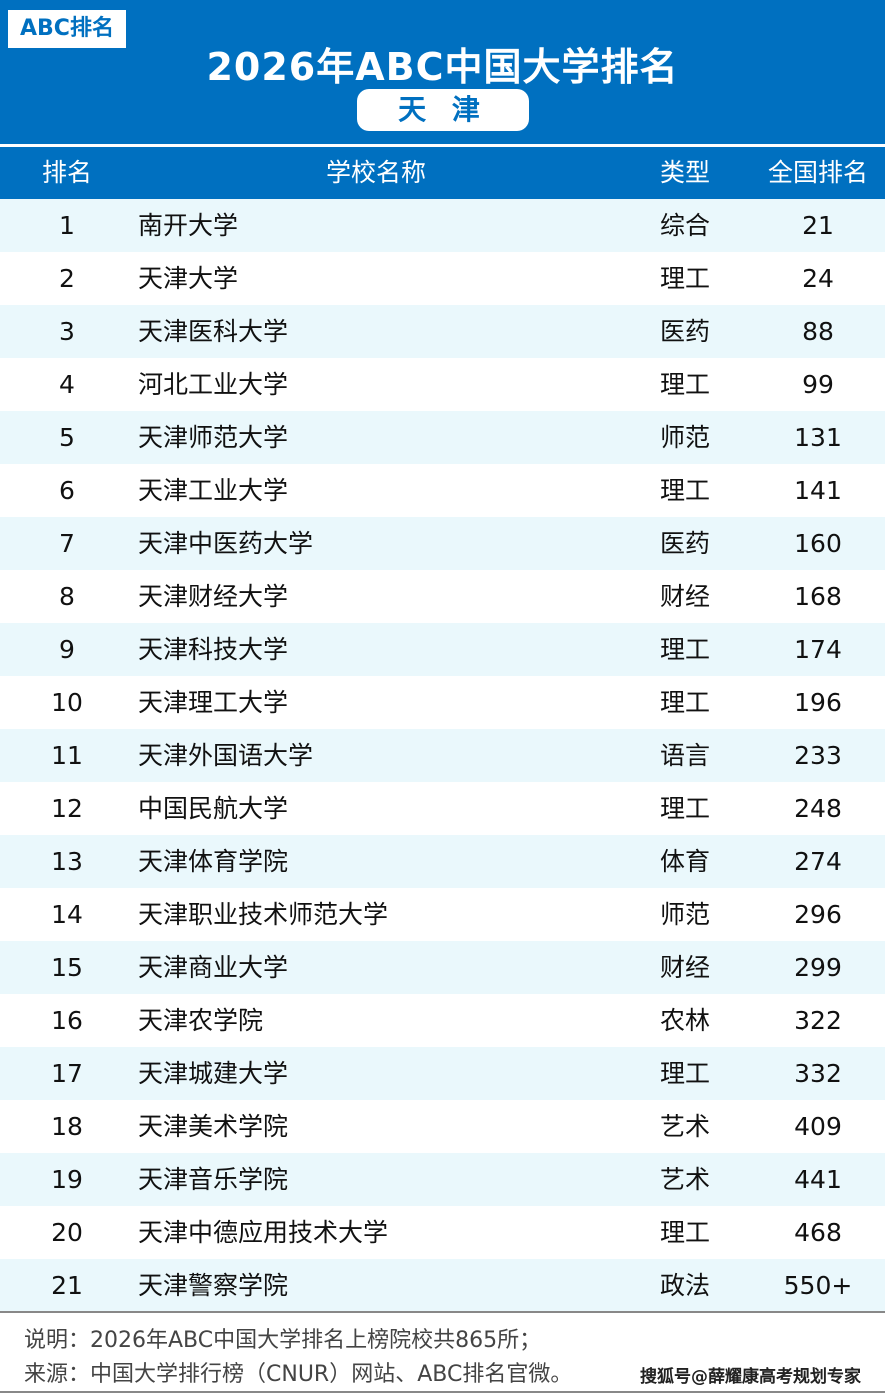 The width and height of the screenshot is (885, 1393). Describe the element at coordinates (67, 1232) in the screenshot. I see `rank-cell: 20` at that location.